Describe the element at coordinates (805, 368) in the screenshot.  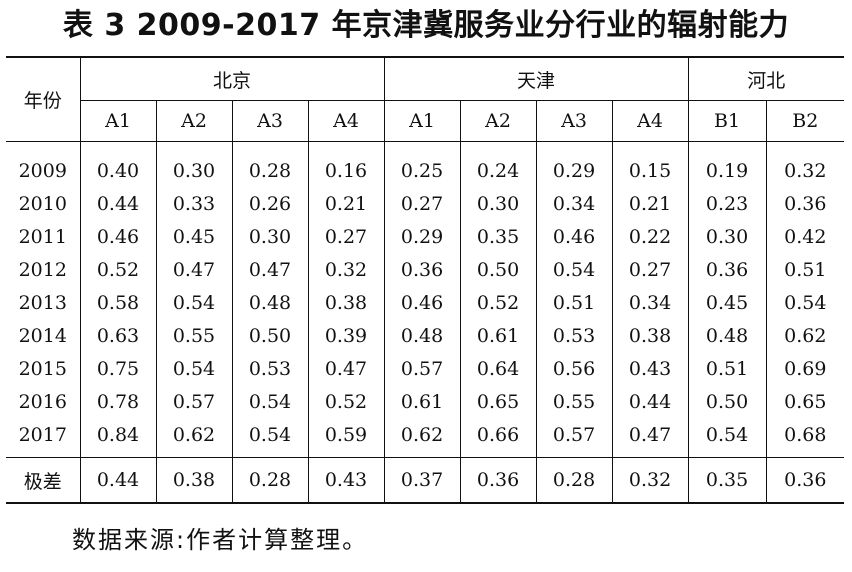
I see `value-cell: 0.69` at that location.